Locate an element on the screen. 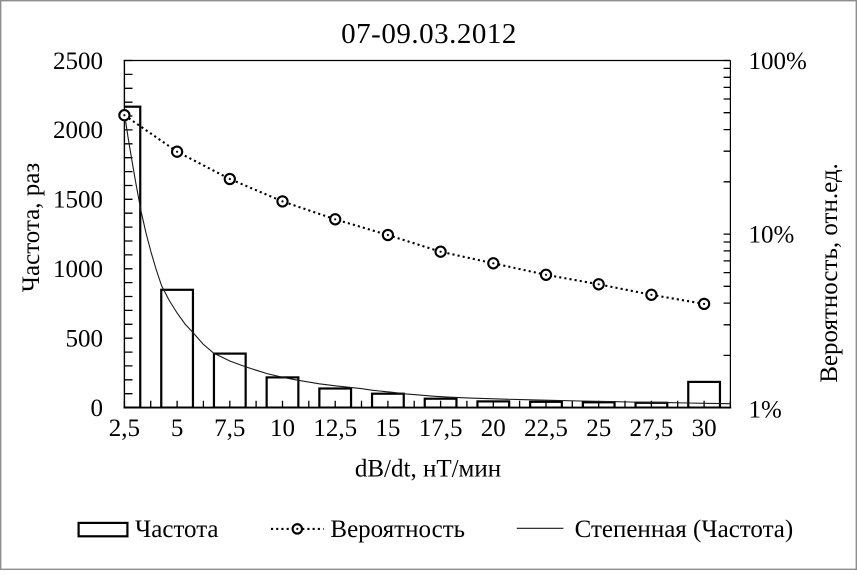 Image resolution: width=857 pixels, height=575 pixels. svg-text: 500 is located at coordinates (85, 339).